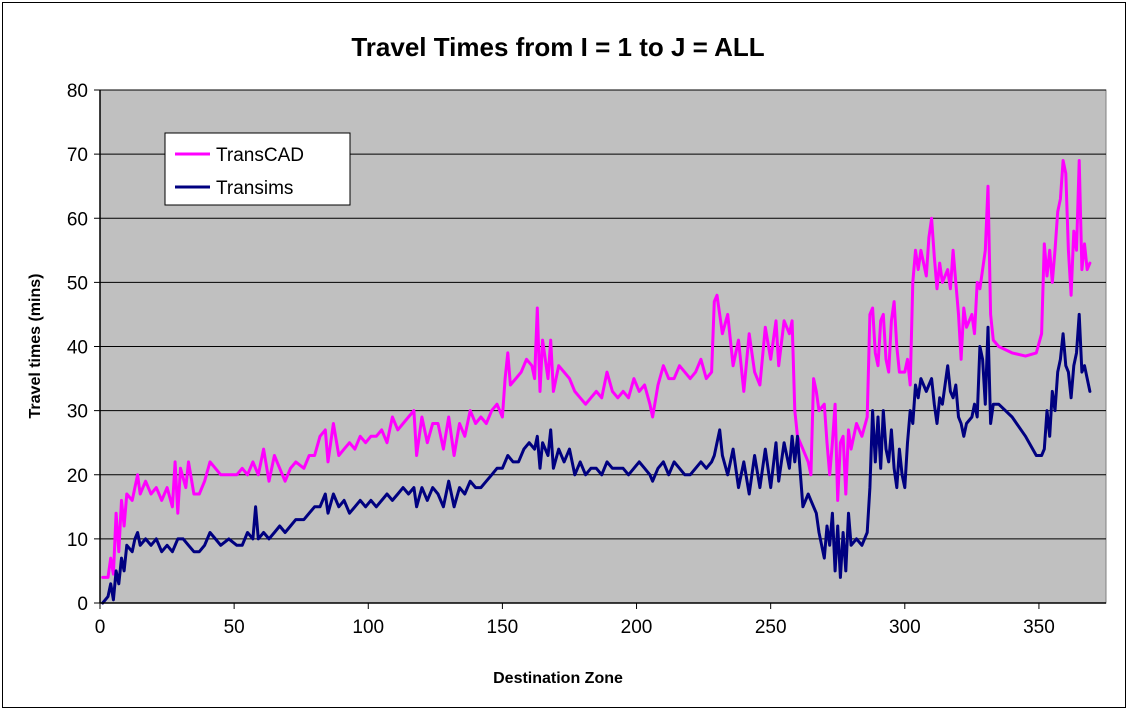 This screenshot has width=1130, height=712. What do you see at coordinates (77, 219) in the screenshot?
I see `y-tick-label-60: 60` at bounding box center [77, 219].